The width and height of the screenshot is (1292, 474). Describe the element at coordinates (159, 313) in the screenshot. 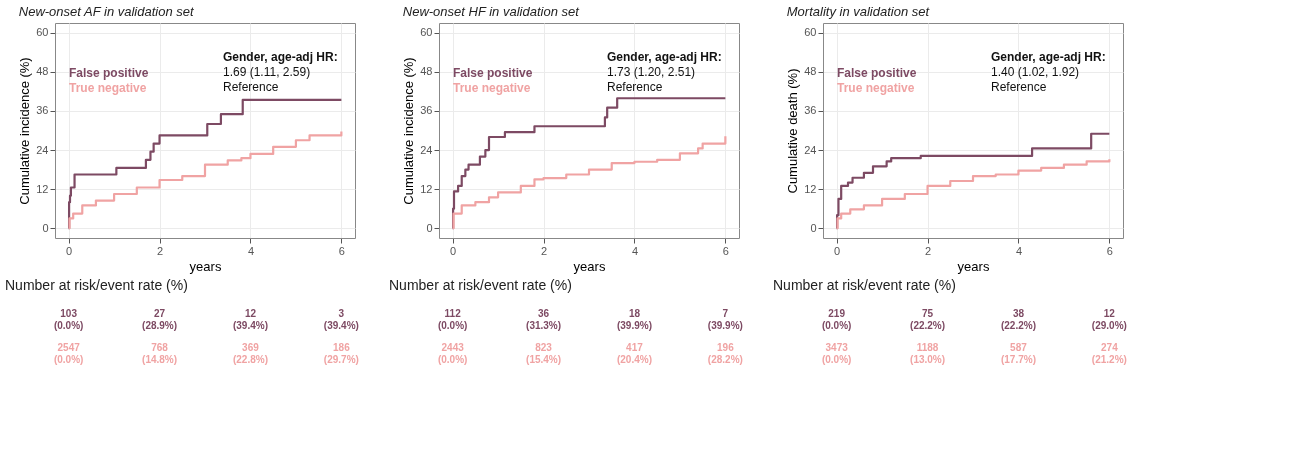

I see `text: 27` at that location.